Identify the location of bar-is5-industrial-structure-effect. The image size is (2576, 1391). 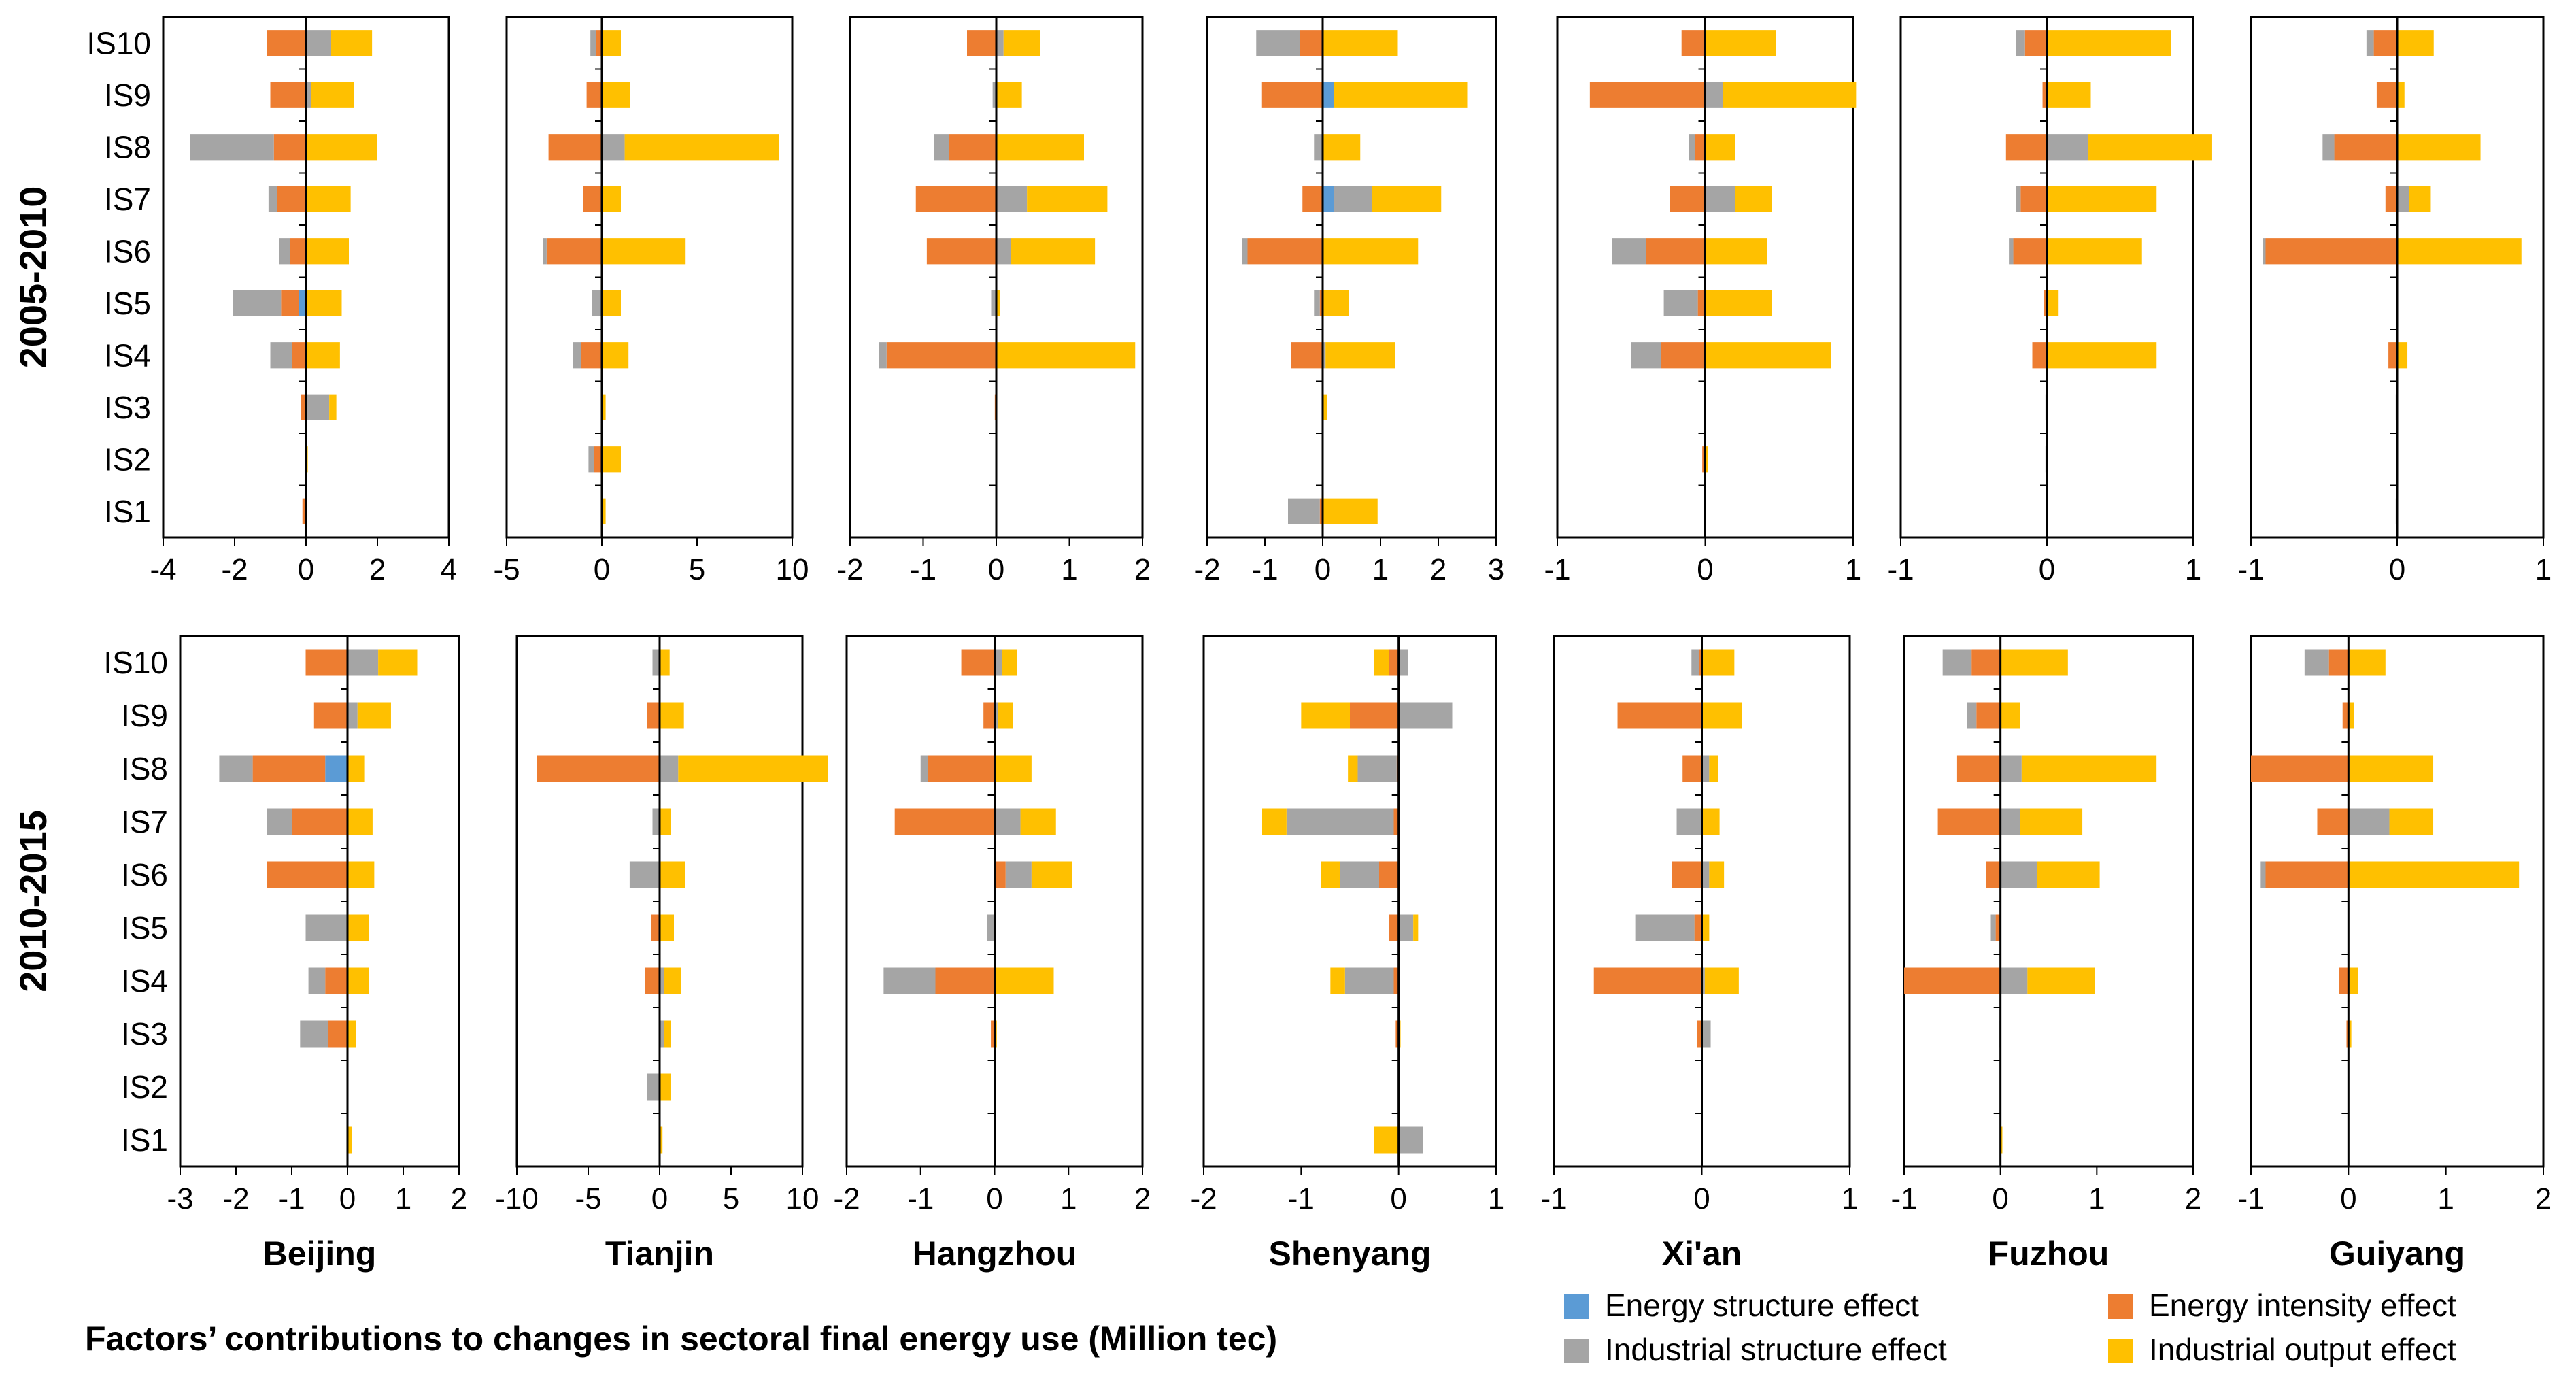
(991, 927).